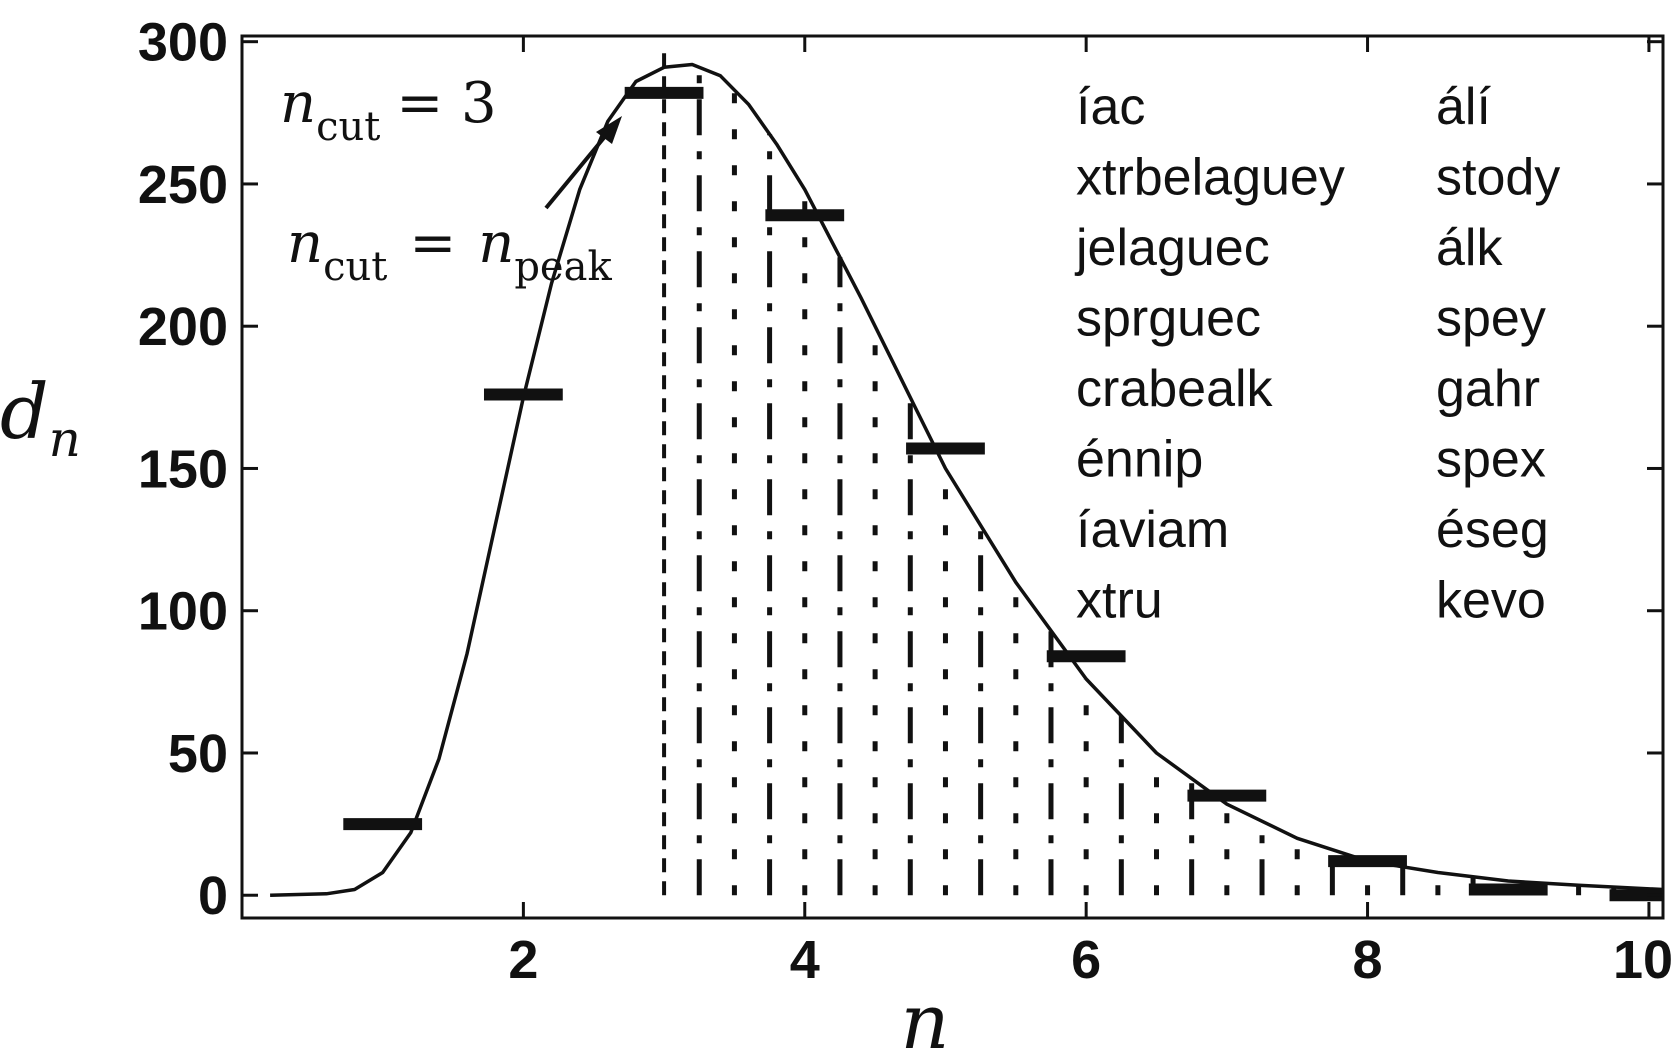 The image size is (1679, 1064). What do you see at coordinates (1175, 389) in the screenshot?
I see `legend-entry: crabealk` at bounding box center [1175, 389].